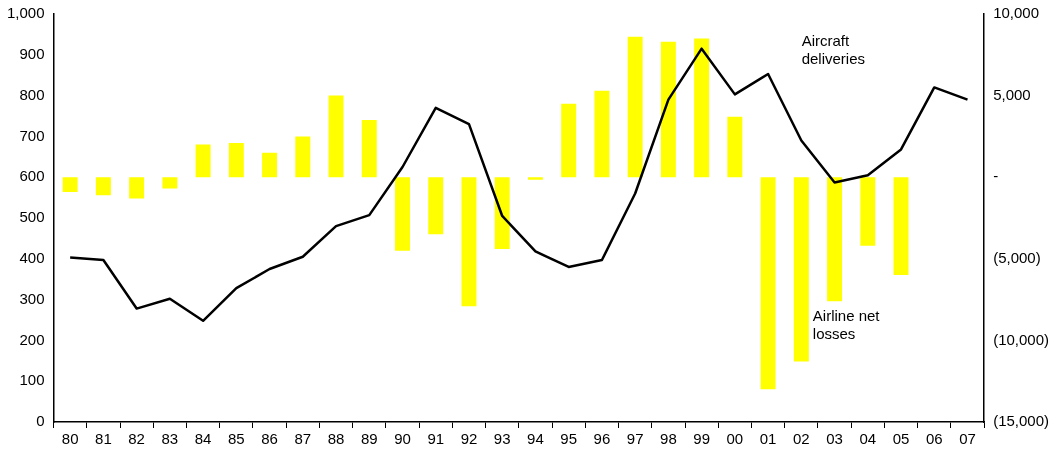  What do you see at coordinates (469, 439) in the screenshot?
I see `x-tick-label: 92` at bounding box center [469, 439].